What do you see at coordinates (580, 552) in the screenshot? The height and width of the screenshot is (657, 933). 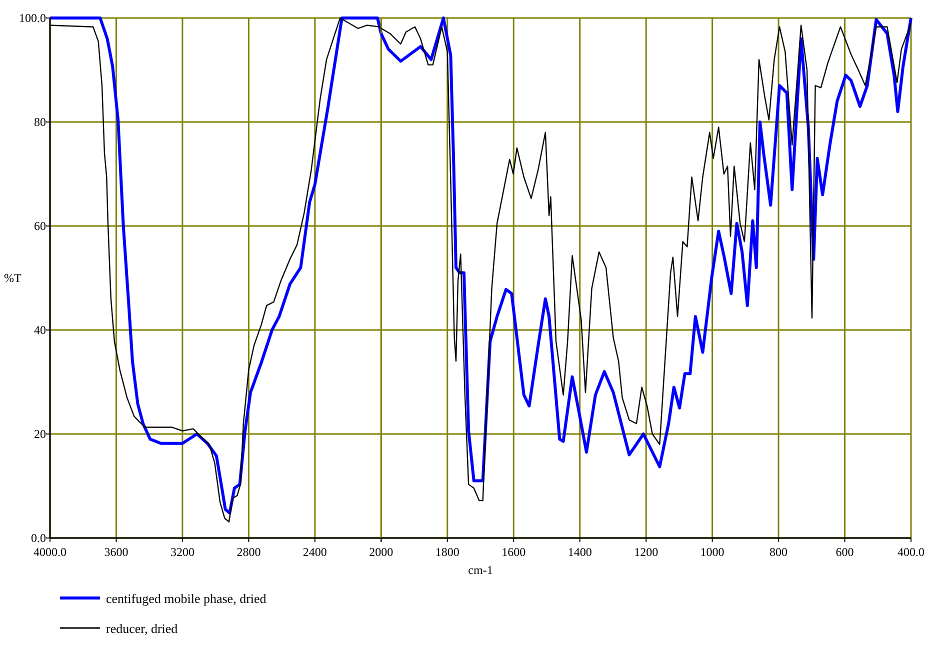 I see `x-tick-label: 1400` at bounding box center [580, 552].